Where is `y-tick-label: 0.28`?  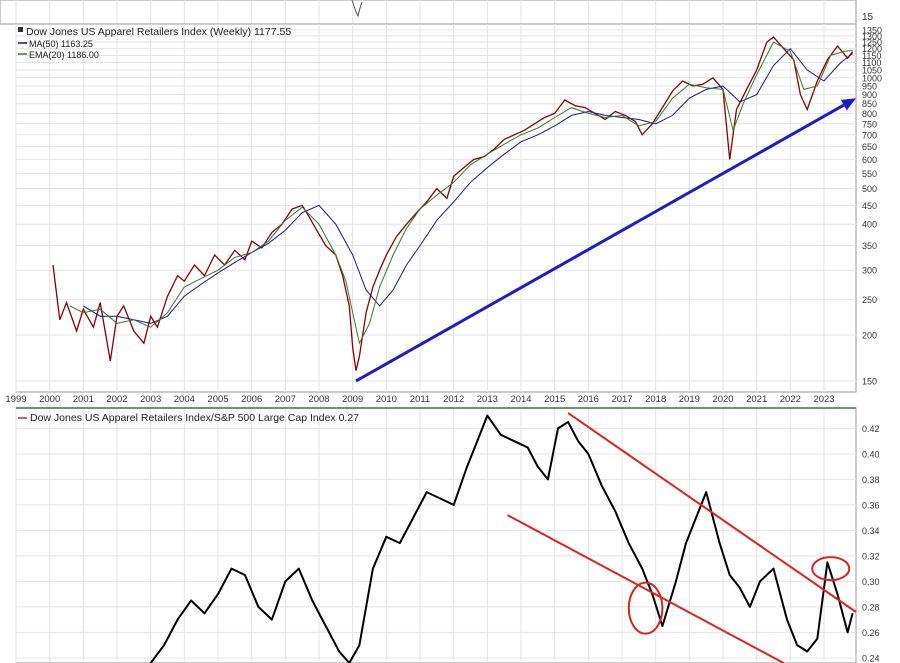 y-tick-label: 0.28 is located at coordinates (871, 607).